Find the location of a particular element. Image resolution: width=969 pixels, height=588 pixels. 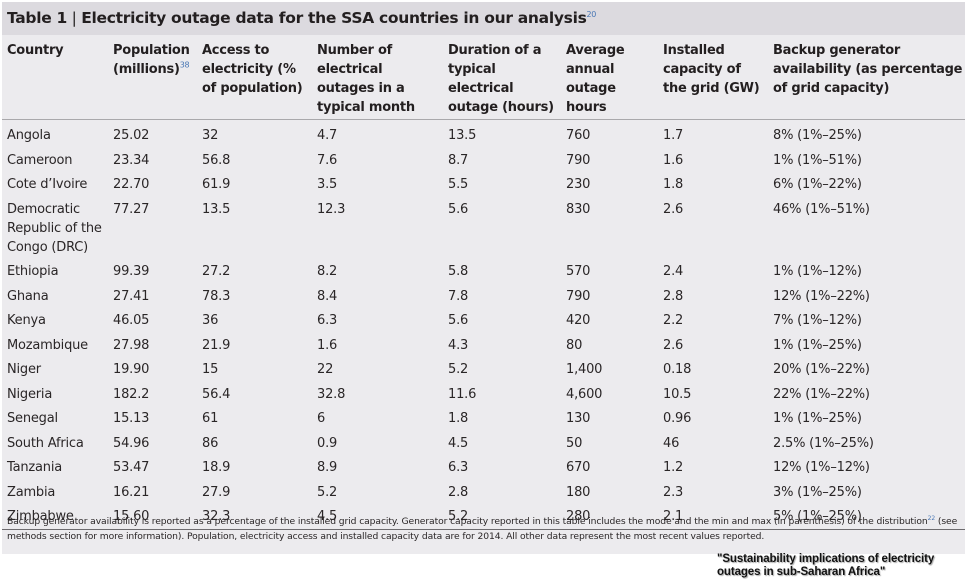

table-row: Kenya 46.05 36 6.3 5.6 420 2.2 7% (1%–12%) is located at coordinates (483, 320).